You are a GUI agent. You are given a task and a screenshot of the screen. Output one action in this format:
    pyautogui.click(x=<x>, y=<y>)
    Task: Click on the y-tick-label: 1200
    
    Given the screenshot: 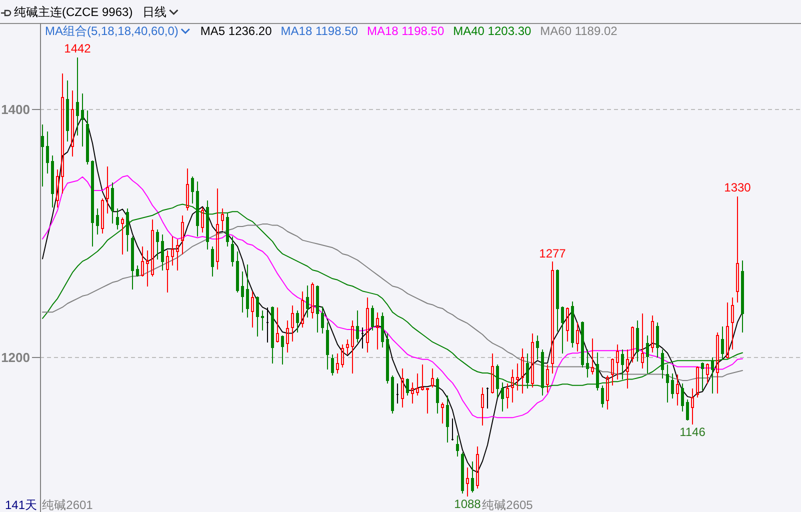 What is the action you would take?
    pyautogui.click(x=15, y=358)
    